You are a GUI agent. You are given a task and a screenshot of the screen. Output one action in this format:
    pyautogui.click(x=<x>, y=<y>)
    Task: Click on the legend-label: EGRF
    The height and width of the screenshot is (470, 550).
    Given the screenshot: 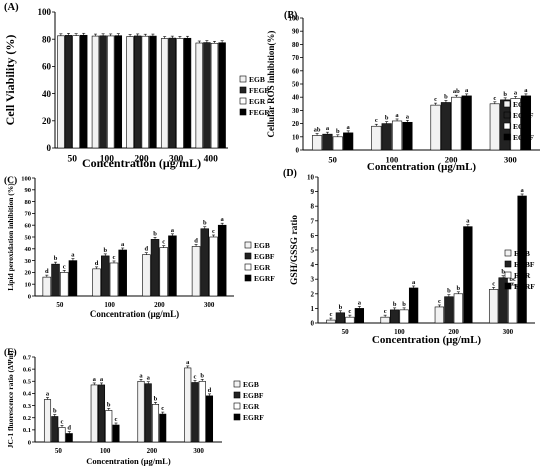 What is the action you would take?
    pyautogui.click(x=523, y=137)
    